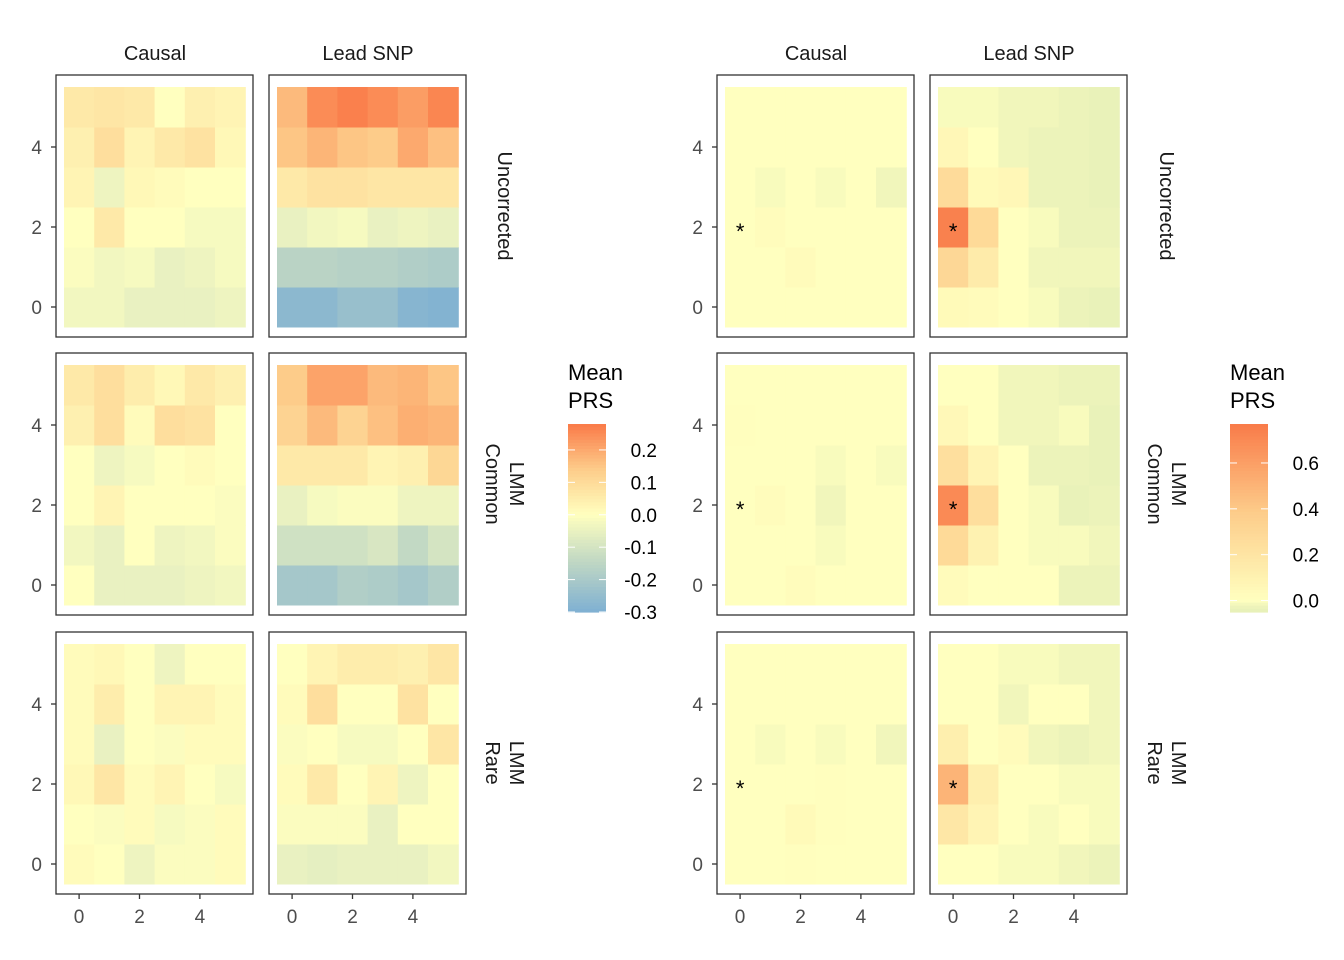 Image resolution: width=1344 pixels, height=960 pixels. Describe the element at coordinates (155, 54) in the screenshot. I see `column-strip-label: Causal` at that location.